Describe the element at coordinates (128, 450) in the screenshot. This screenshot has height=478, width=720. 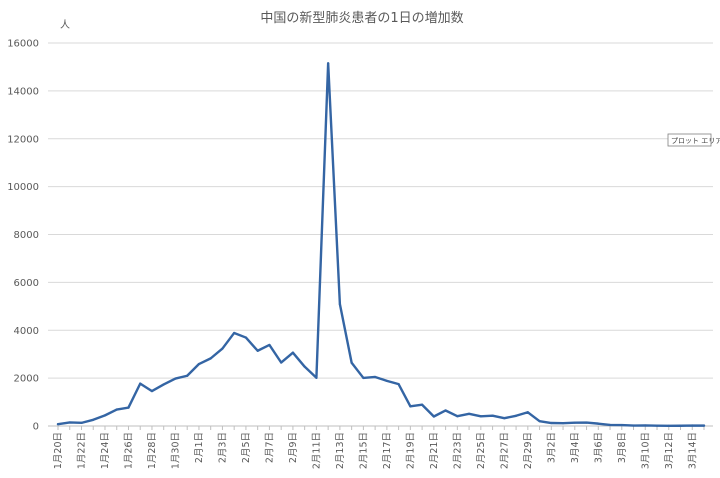
I see `x-tick-label: 1月26日` at that location.